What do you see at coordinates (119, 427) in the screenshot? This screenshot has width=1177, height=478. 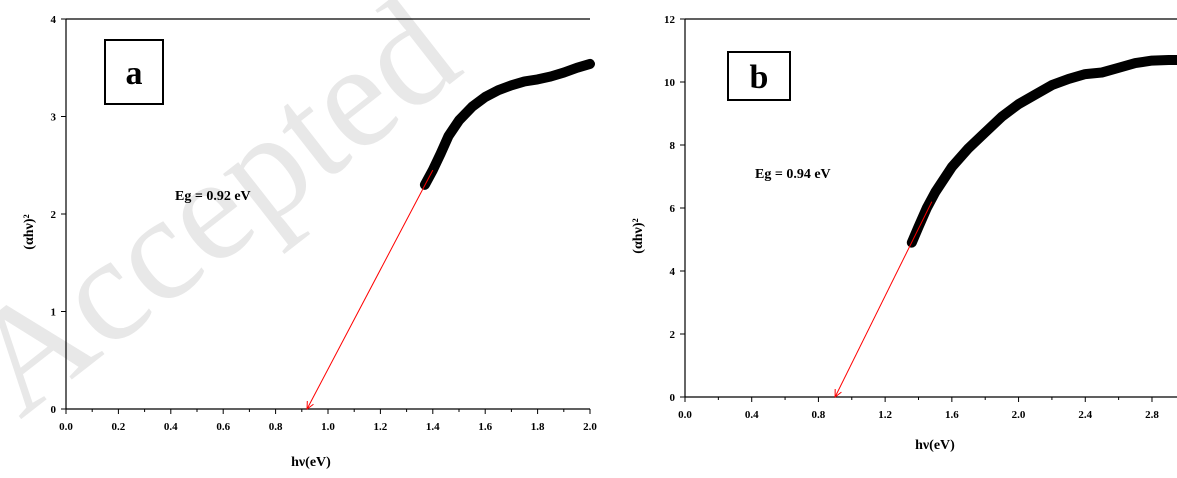 I see `x-tick-label: 0.2` at bounding box center [119, 427].